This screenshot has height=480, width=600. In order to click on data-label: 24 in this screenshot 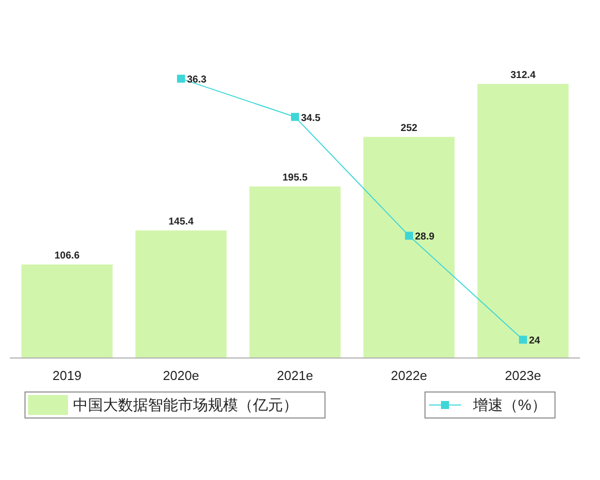, I will do `click(535, 341)`.